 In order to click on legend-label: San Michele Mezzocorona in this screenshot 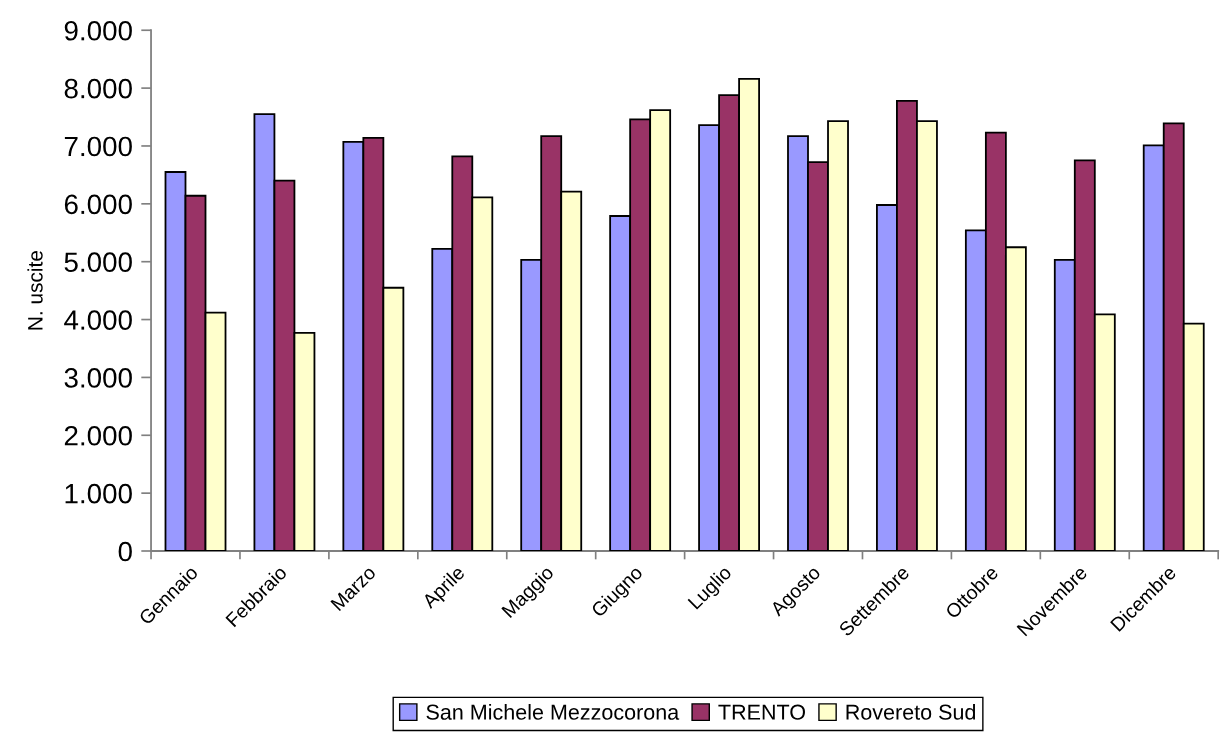, I will do `click(553, 711)`.